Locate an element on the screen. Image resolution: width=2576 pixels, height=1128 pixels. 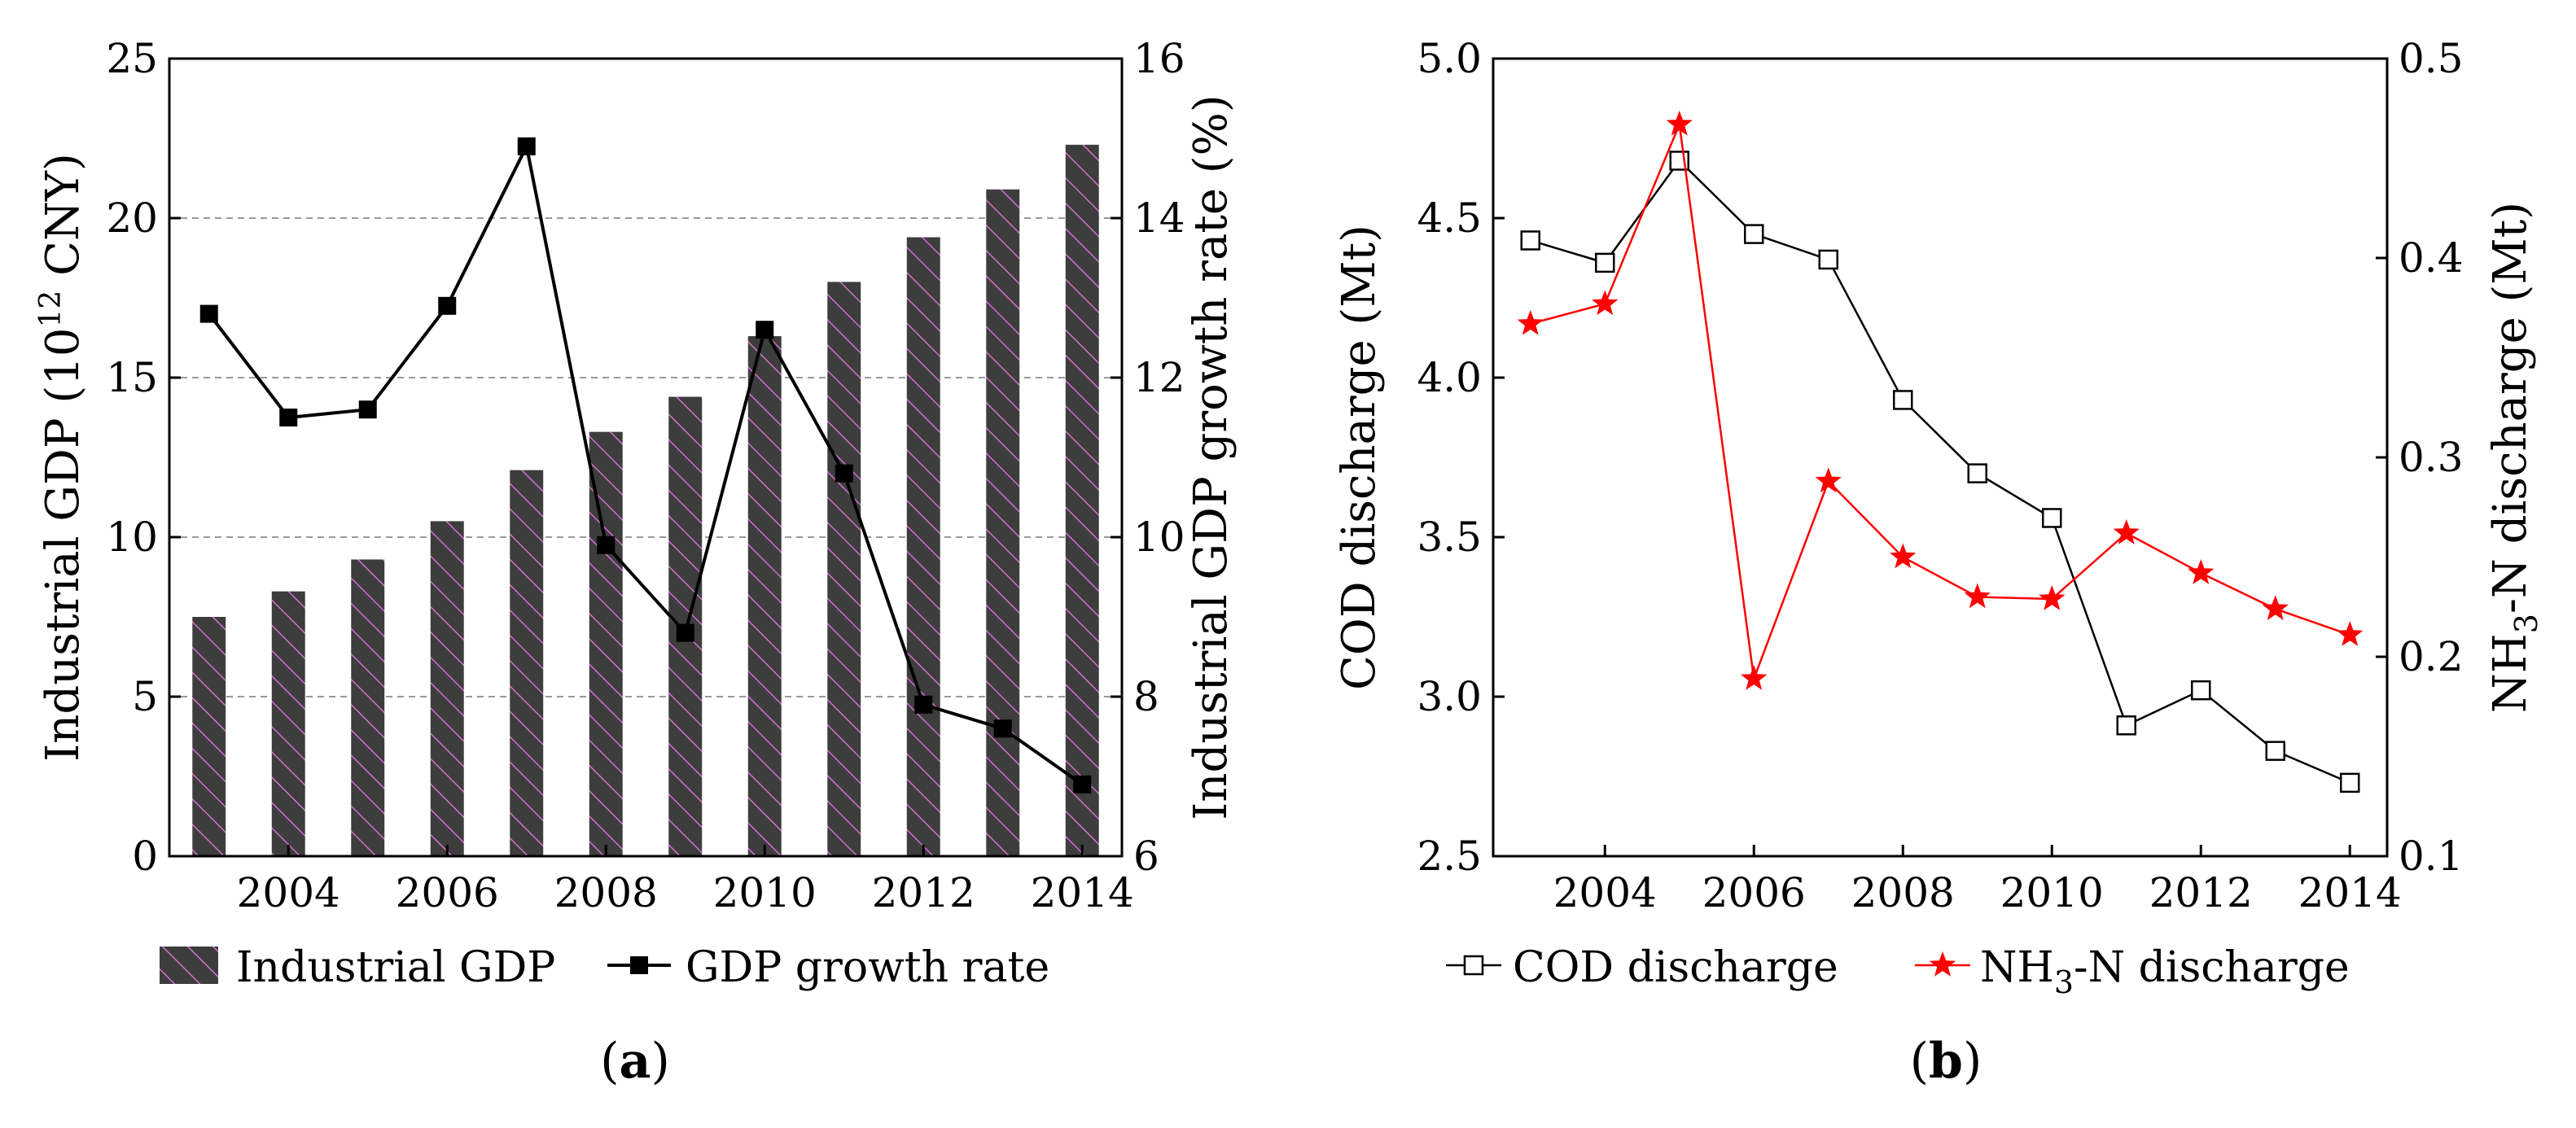
b-left-tick-label: 4.5 is located at coordinates (1449, 219).